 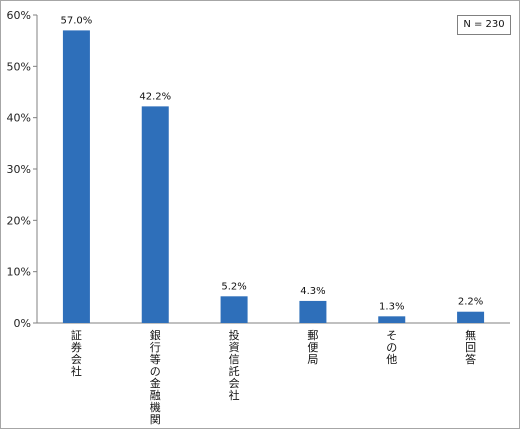 What do you see at coordinates (76, 353) in the screenshot?
I see `category-label: 証券会社` at bounding box center [76, 353].